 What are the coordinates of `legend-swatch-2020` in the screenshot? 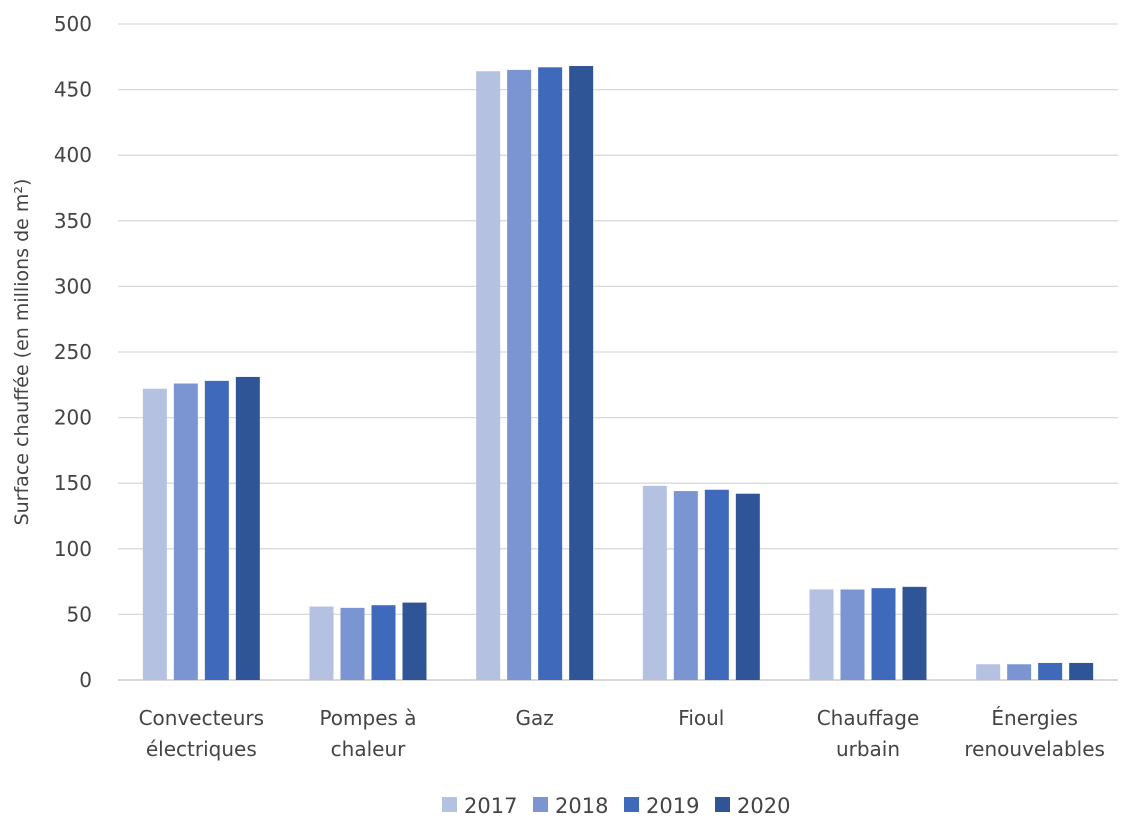 It's located at (722, 804).